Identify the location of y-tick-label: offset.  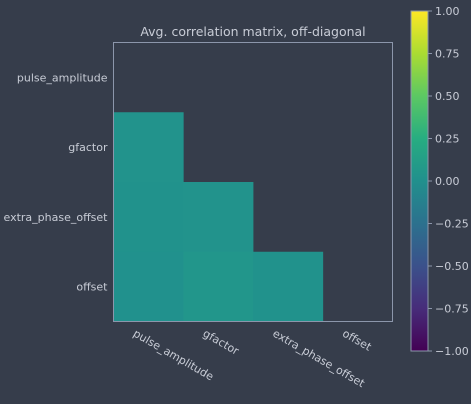
(92, 287).